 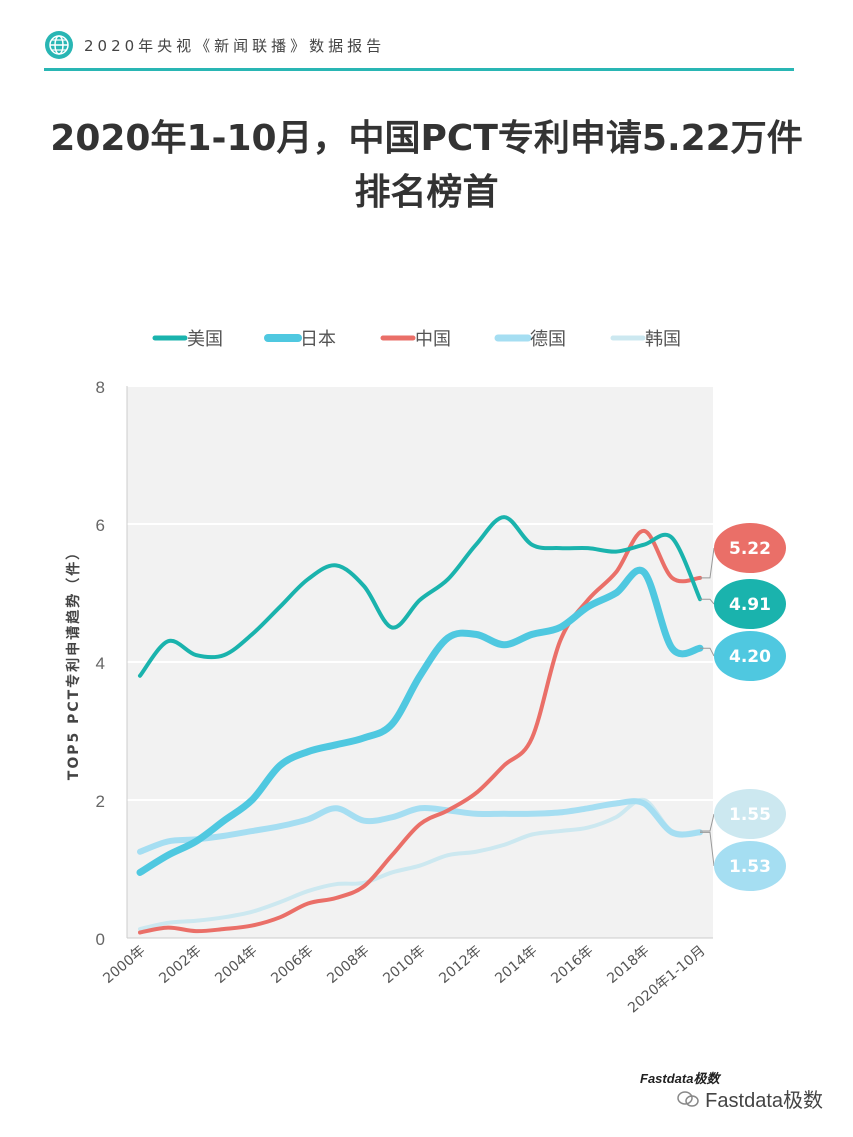 What do you see at coordinates (426, 166) in the screenshot?
I see `page-title: 2020年1-10月，中国PCT专利申请5.22万件 排名榜首` at bounding box center [426, 166].